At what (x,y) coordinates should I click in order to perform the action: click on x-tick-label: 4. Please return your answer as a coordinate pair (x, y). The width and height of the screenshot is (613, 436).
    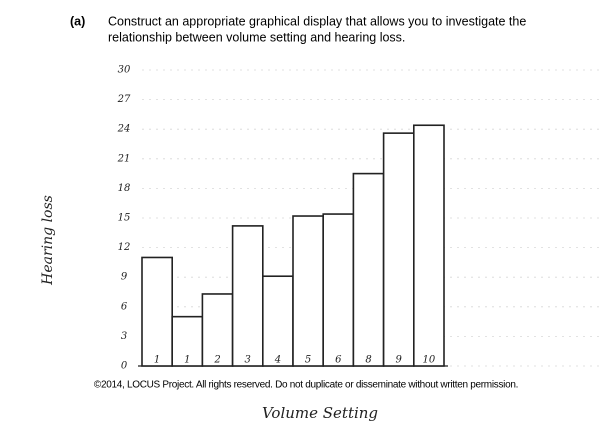
    Looking at the image, I should click on (277, 360).